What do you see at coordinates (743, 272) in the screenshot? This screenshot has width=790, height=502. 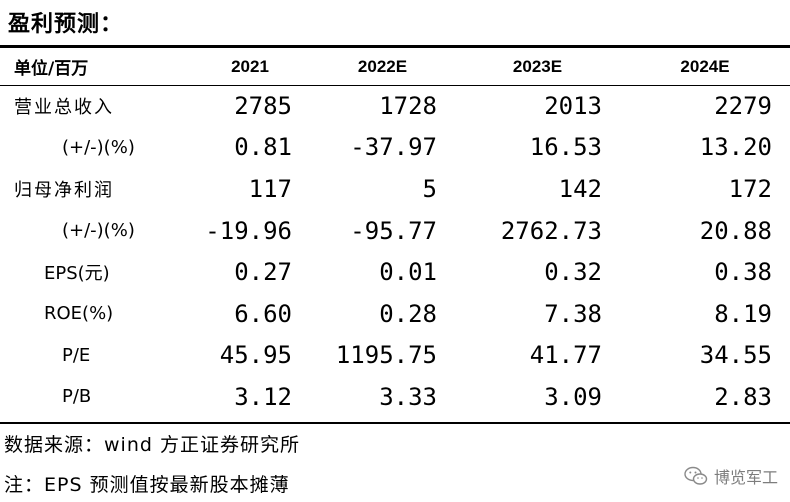 I see `table-cell: 0.38` at bounding box center [743, 272].